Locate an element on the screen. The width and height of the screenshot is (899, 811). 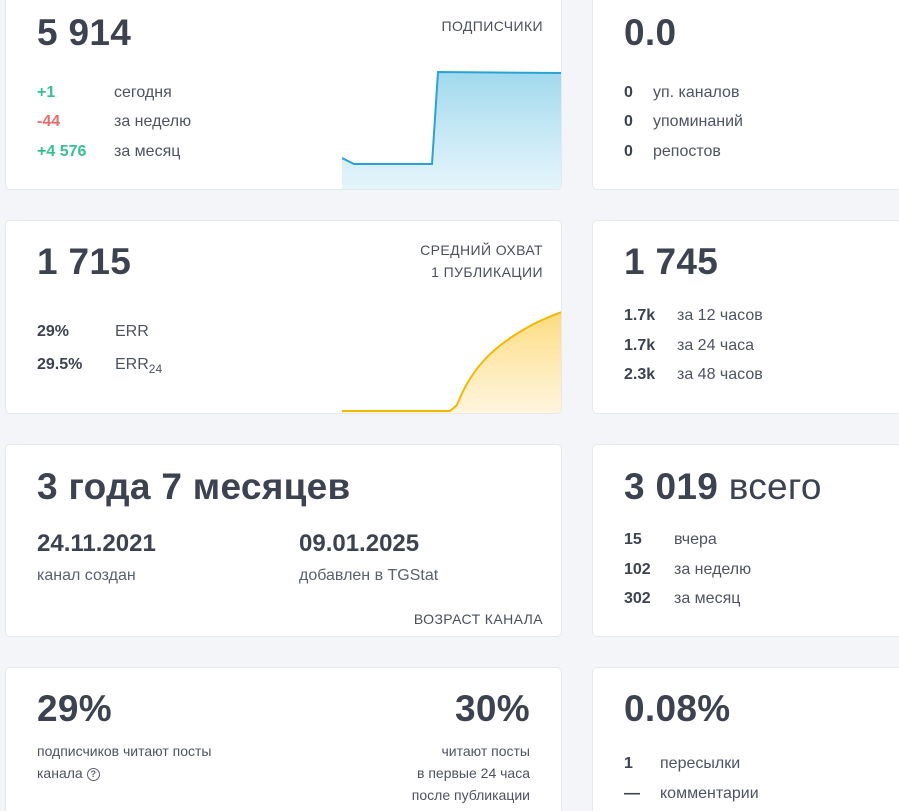
views-24h-row: 1.7k за 24 часа is located at coordinates (689, 346).